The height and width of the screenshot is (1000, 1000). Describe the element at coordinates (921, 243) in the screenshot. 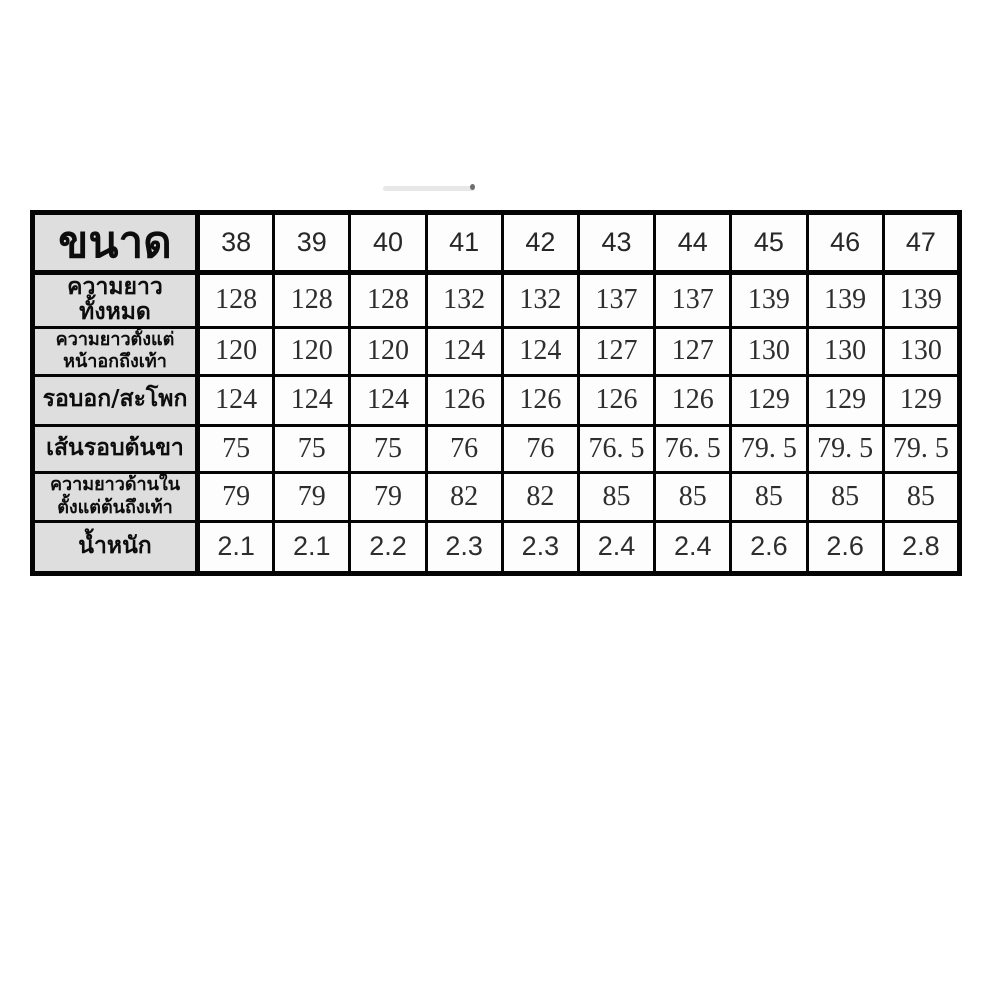

I see `size-column-header: 47` at that location.